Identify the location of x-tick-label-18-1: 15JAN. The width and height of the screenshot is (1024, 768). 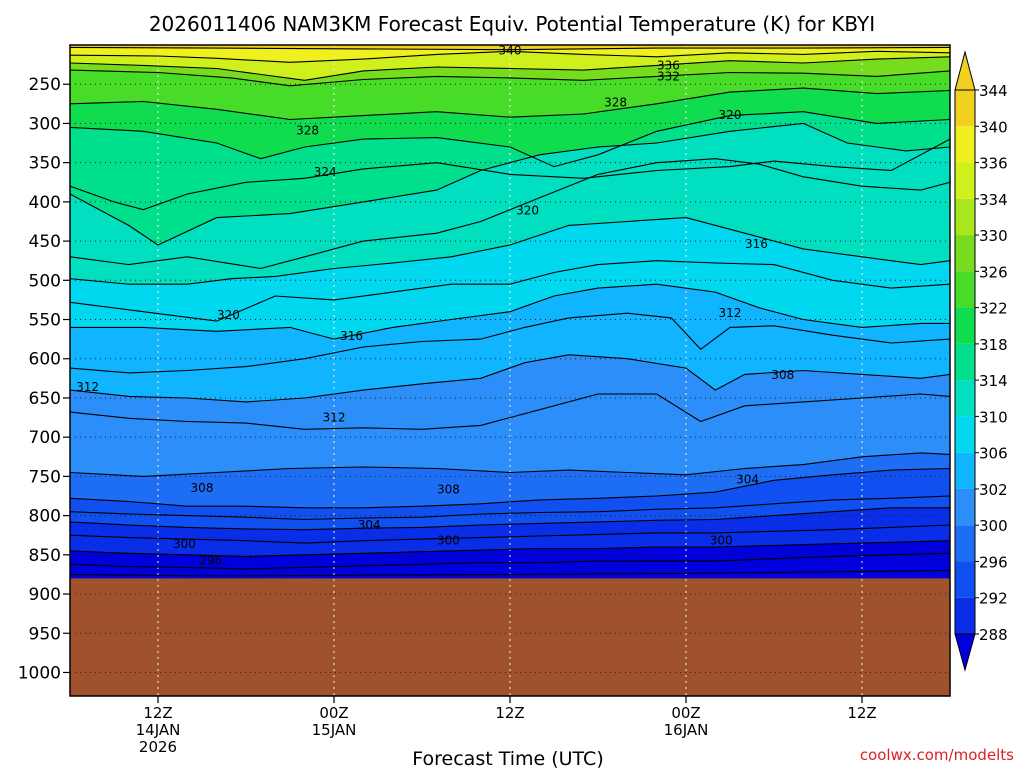
(334, 730).